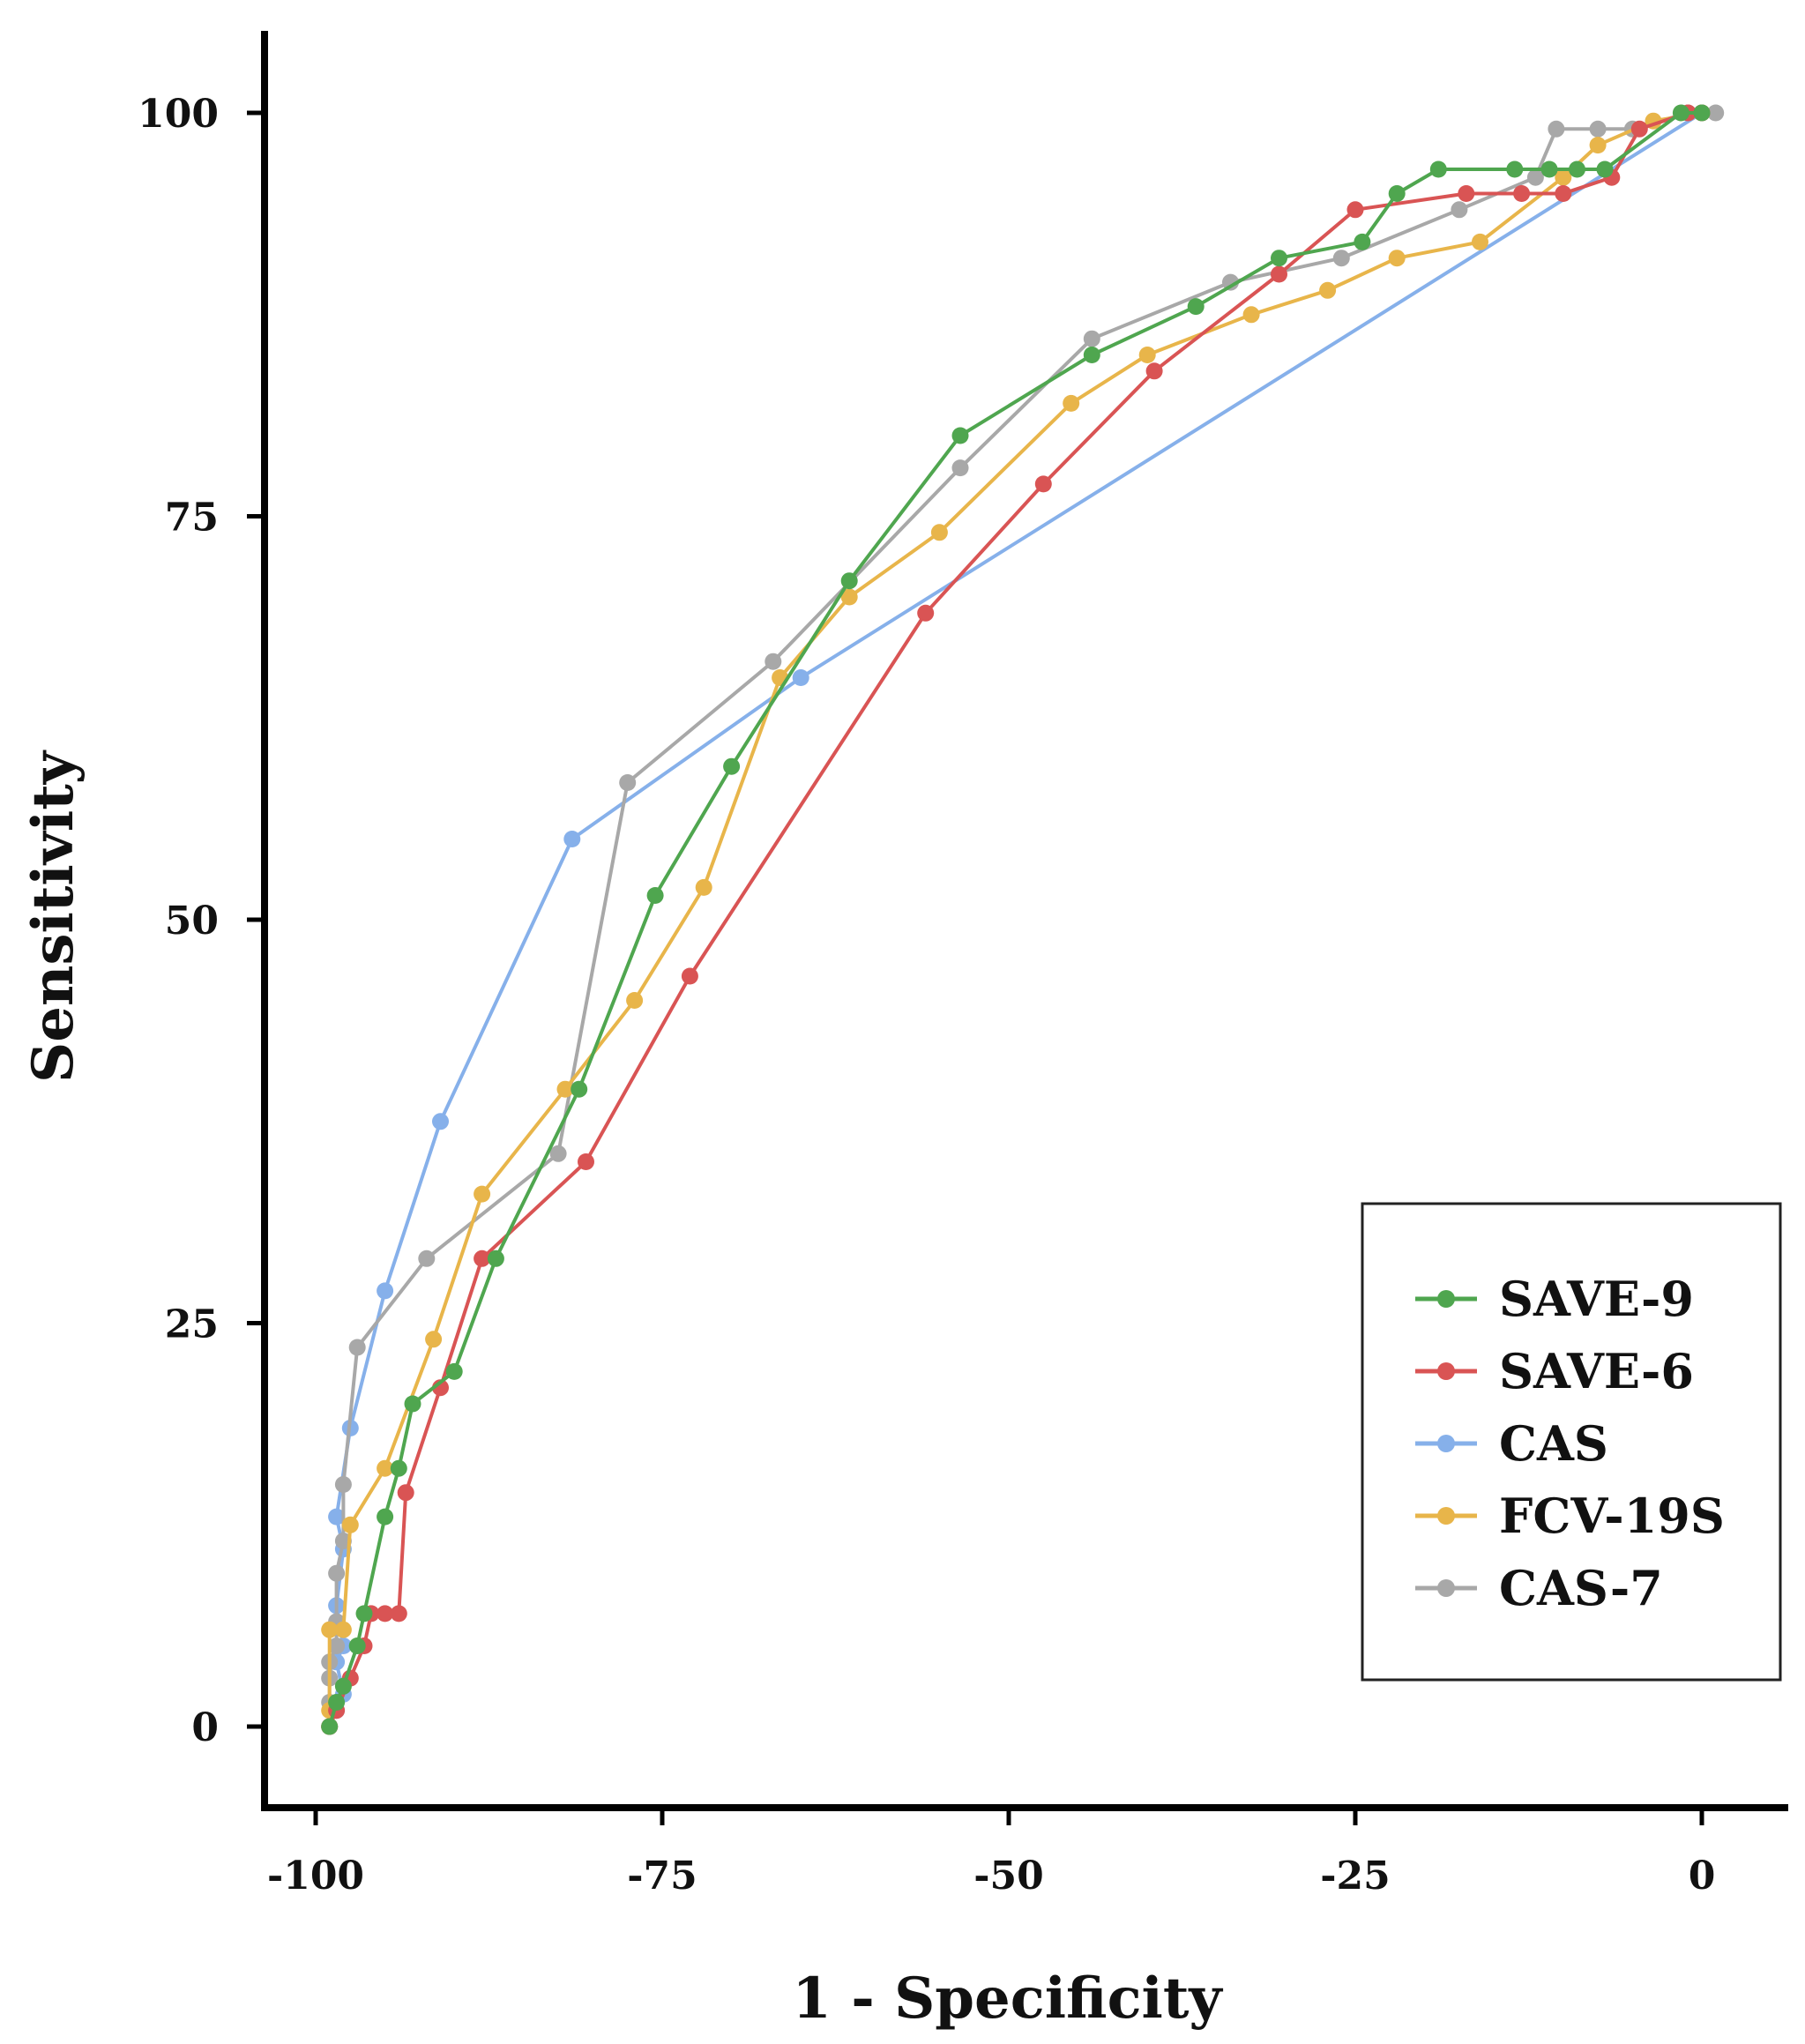 Image resolution: width=1805 pixels, height=2044 pixels. I want to click on x-tick-label: -75, so click(662, 1876).